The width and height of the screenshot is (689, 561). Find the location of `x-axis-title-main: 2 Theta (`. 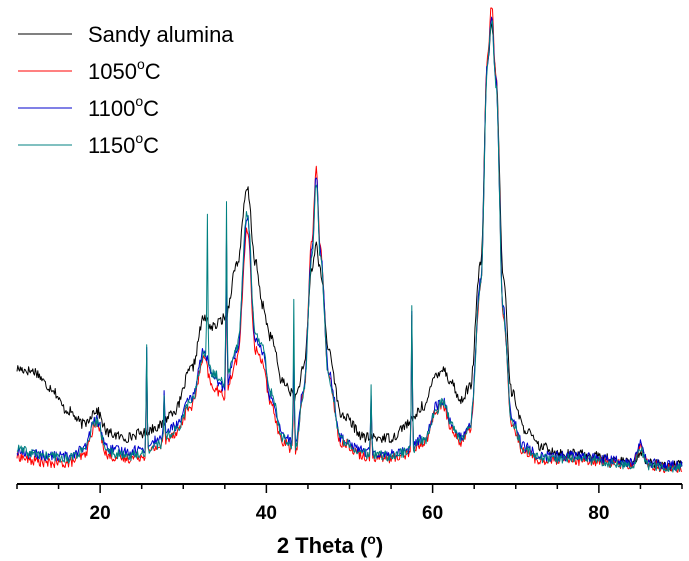

x-axis-title-main: 2 Theta ( is located at coordinates (322, 545).